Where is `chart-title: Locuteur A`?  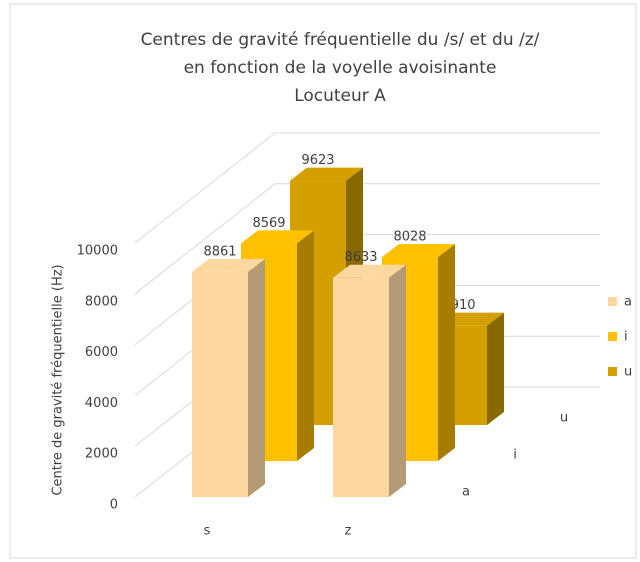
chart-title: Locuteur A is located at coordinates (340, 96).